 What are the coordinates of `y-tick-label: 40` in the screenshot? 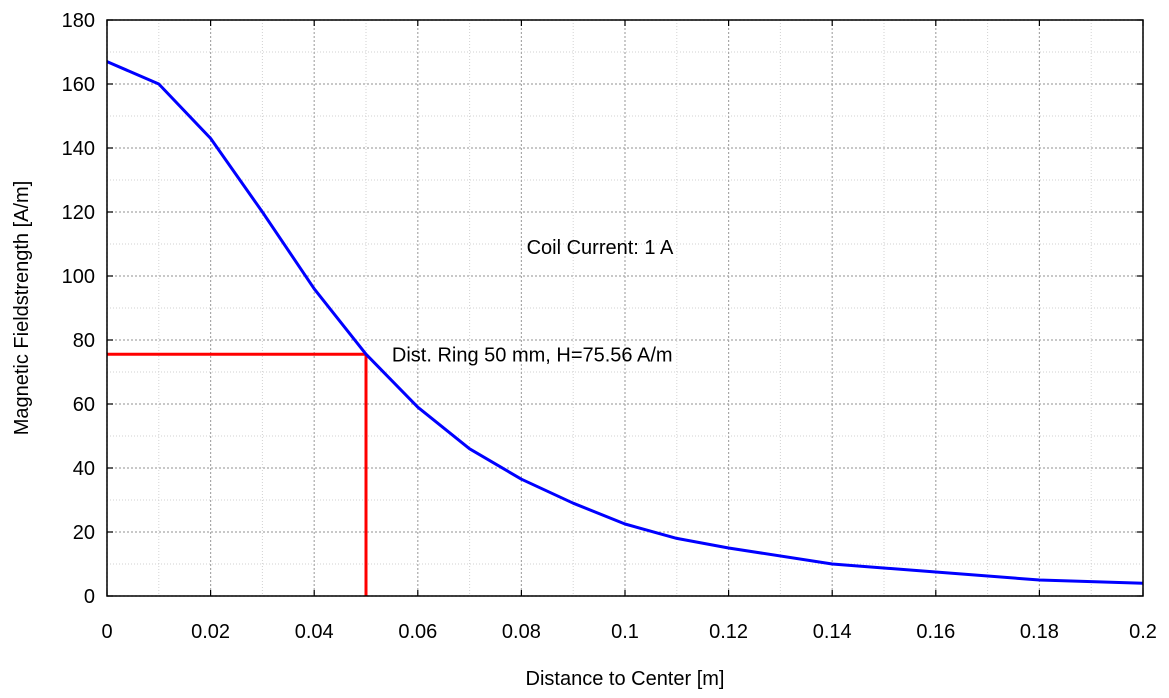 It's located at (84, 469).